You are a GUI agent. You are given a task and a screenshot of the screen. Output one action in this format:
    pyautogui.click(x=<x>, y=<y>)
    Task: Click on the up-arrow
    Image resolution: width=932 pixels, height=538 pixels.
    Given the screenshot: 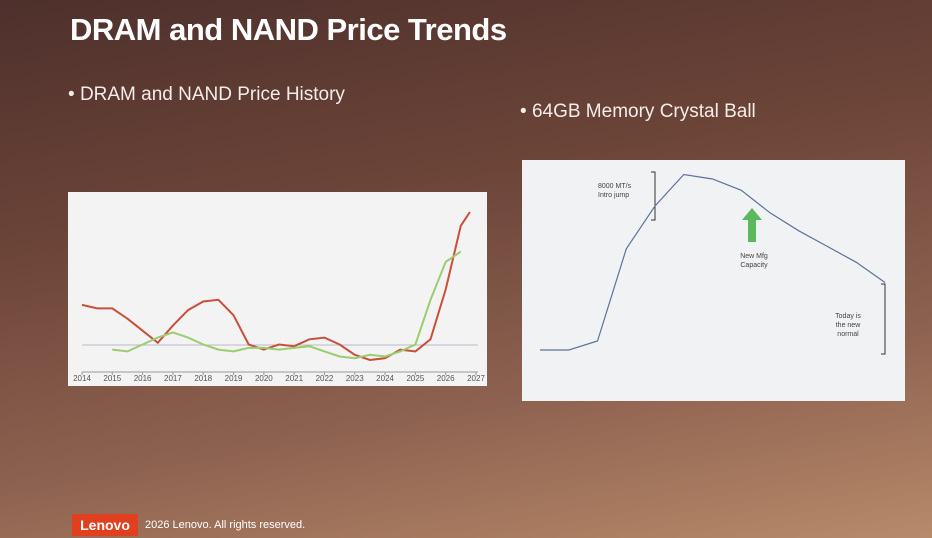 What is the action you would take?
    pyautogui.click(x=752, y=225)
    